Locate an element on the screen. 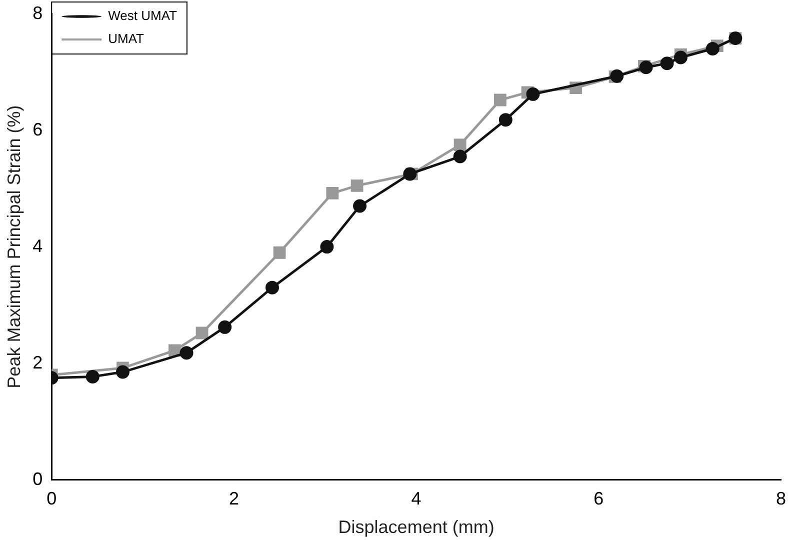 This screenshot has height=543, width=791. x-tick-label: 2 is located at coordinates (233, 498).